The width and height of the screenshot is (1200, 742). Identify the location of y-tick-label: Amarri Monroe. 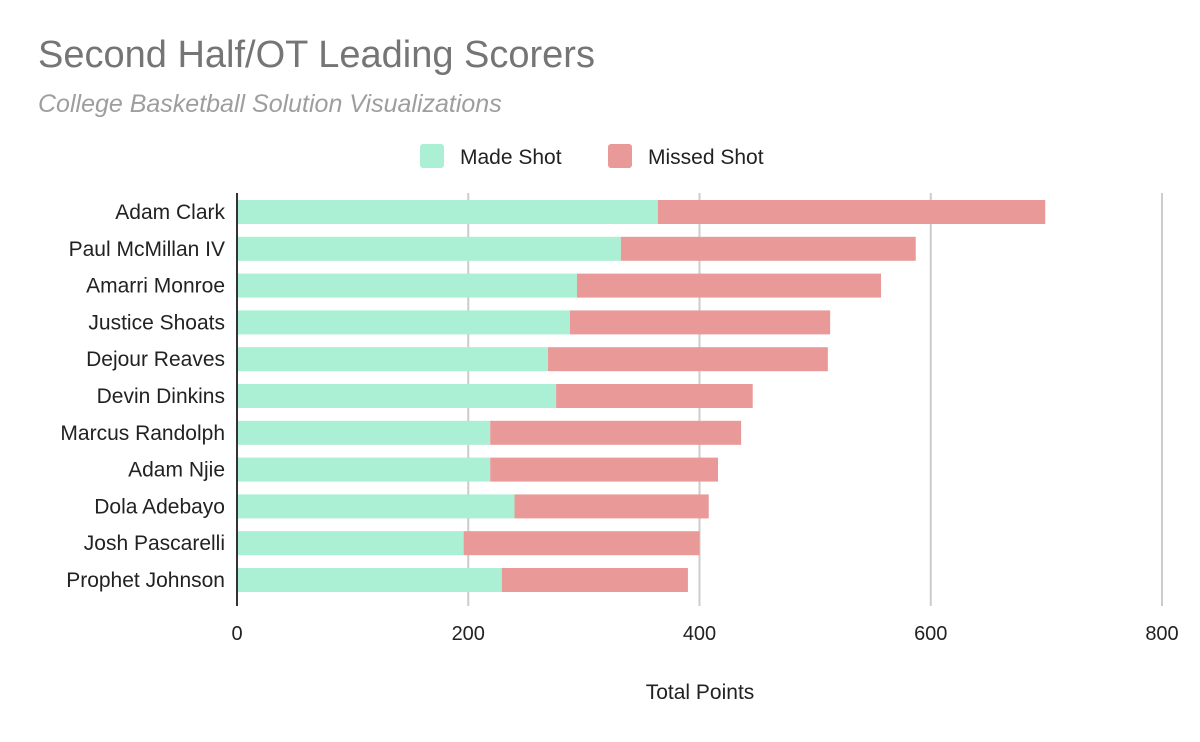
(155, 286).